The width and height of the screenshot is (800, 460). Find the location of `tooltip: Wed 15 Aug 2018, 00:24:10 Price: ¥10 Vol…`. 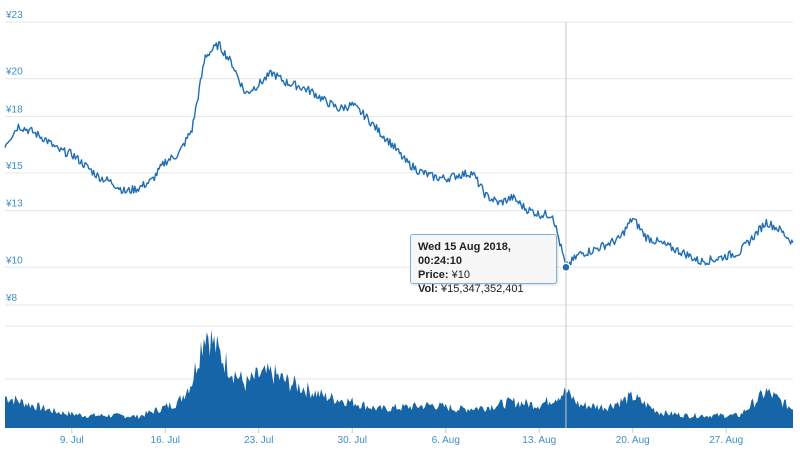

tooltip: Wed 15 Aug 2018, 00:24:10 Price: ¥10 Vol… is located at coordinates (483, 264).